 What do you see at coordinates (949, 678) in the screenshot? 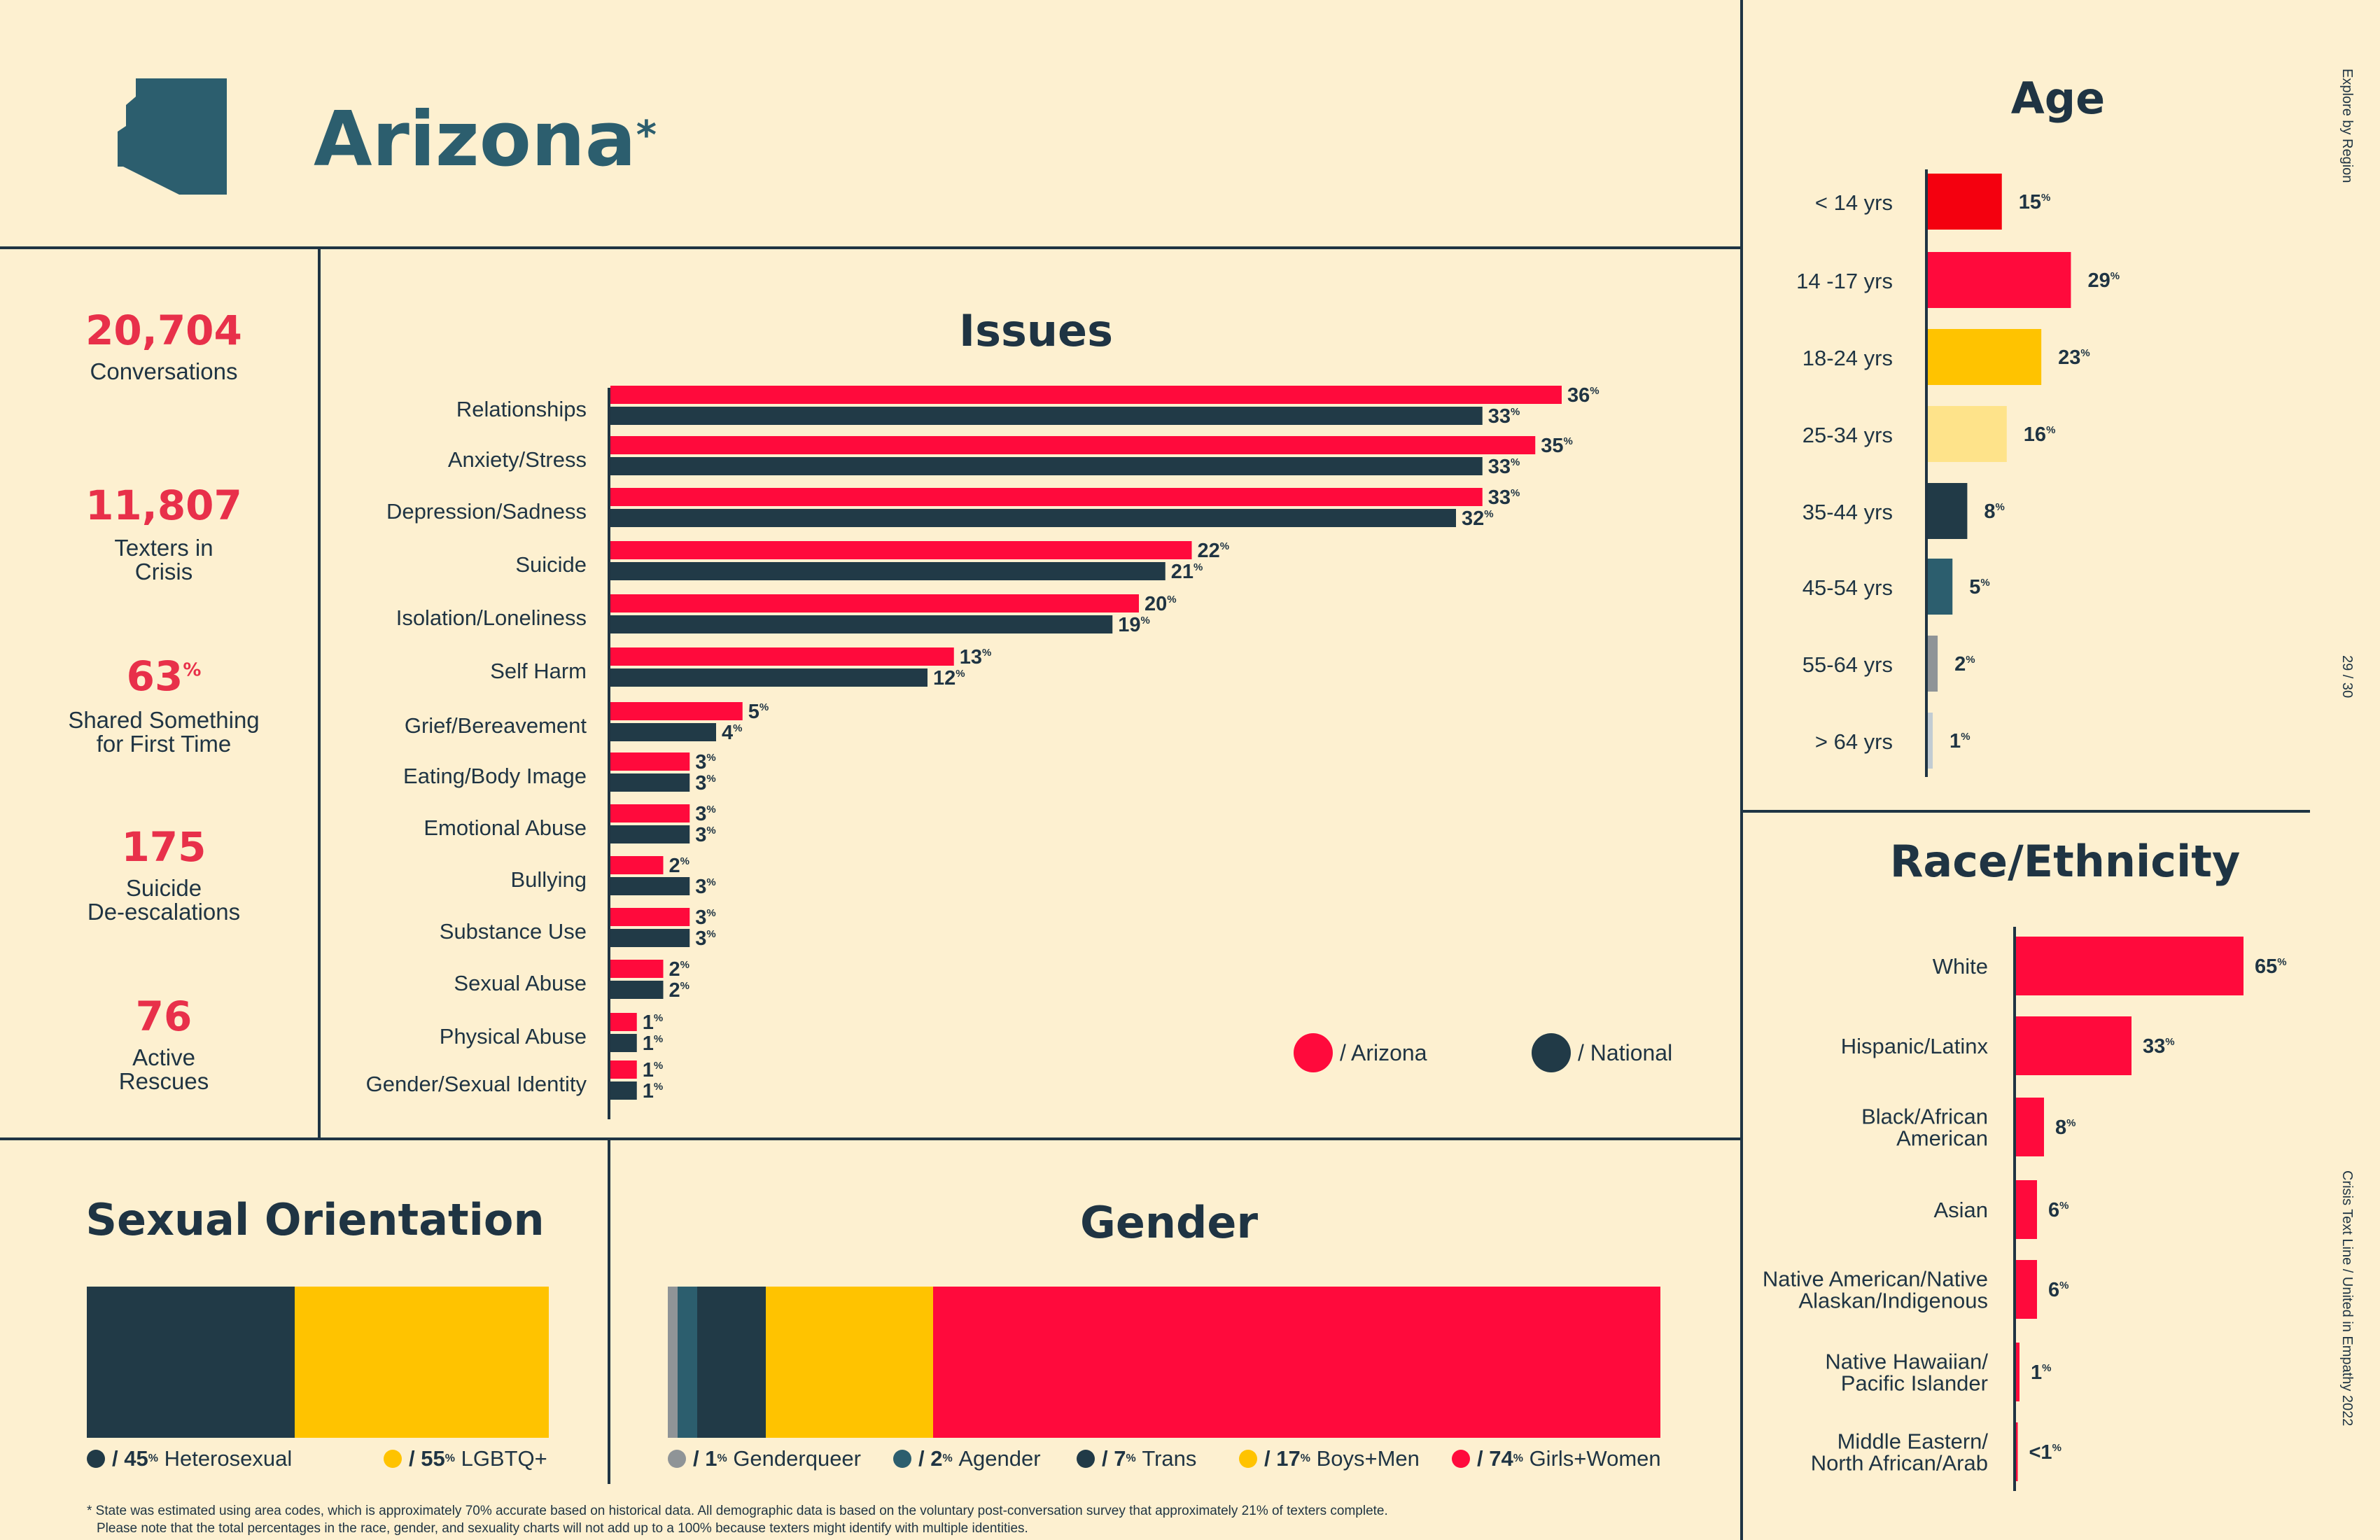
I see `issue-value-label: 12%` at bounding box center [949, 678].